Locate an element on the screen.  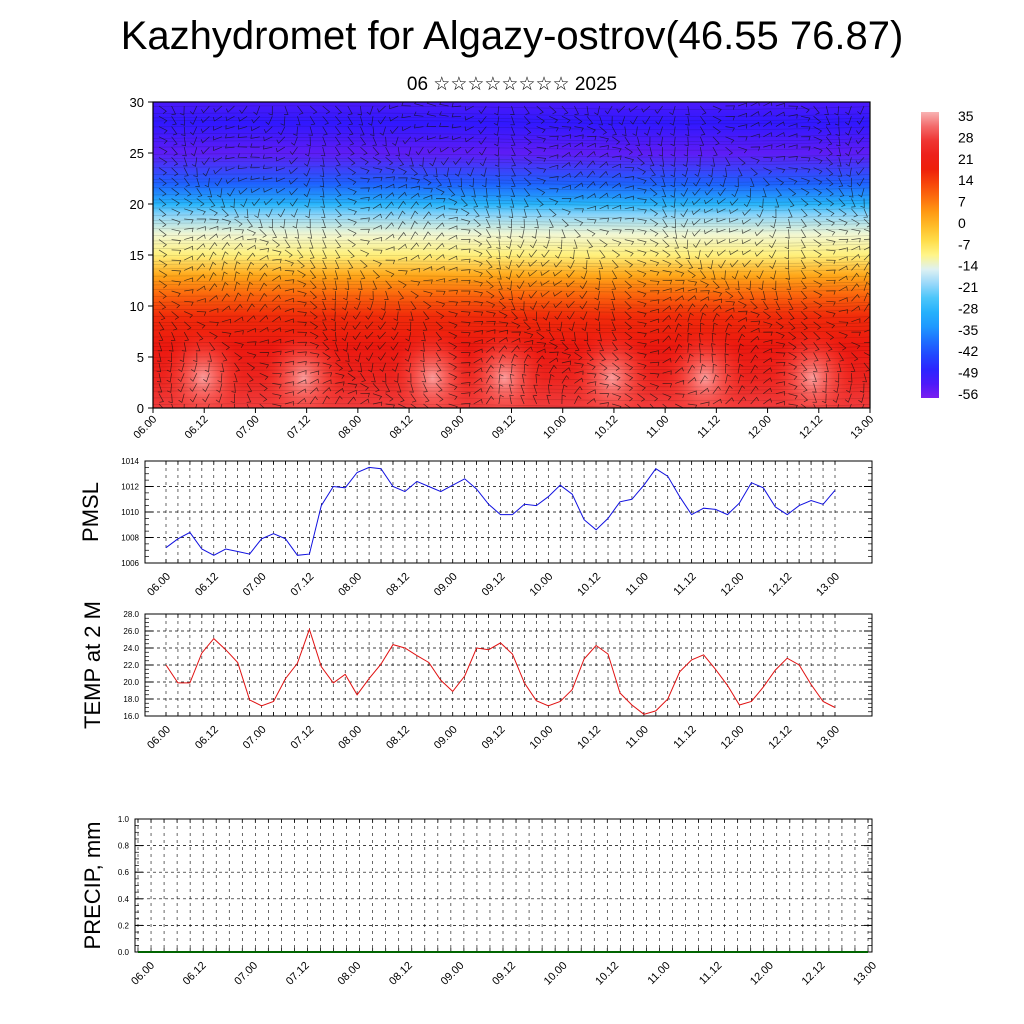
x-tick-label: 09.00 is located at coordinates (446, 585).